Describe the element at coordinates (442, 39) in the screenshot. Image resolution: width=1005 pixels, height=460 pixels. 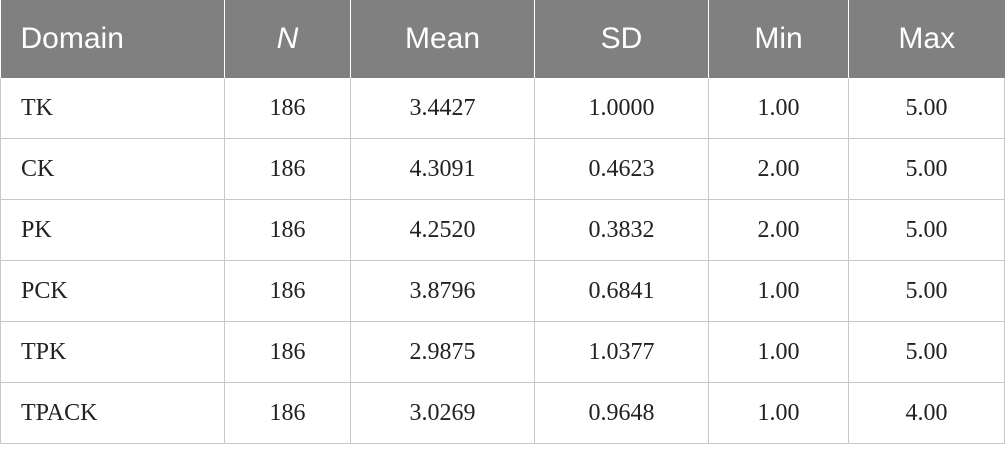
I see `header-mean: Mean` at that location.